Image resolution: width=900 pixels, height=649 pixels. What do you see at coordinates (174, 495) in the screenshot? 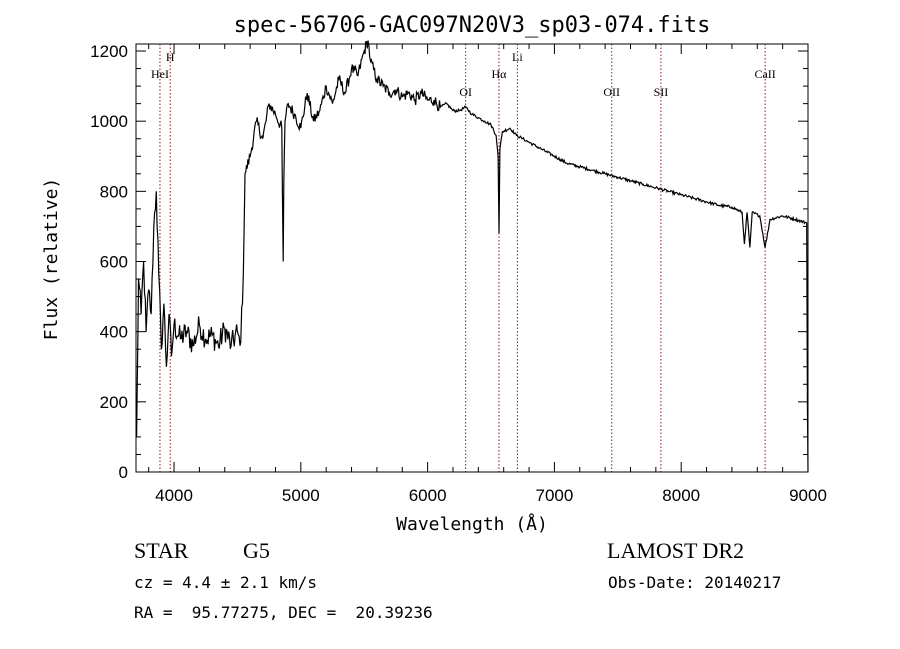
I see `x-tick-label-0: 4000` at bounding box center [174, 495].